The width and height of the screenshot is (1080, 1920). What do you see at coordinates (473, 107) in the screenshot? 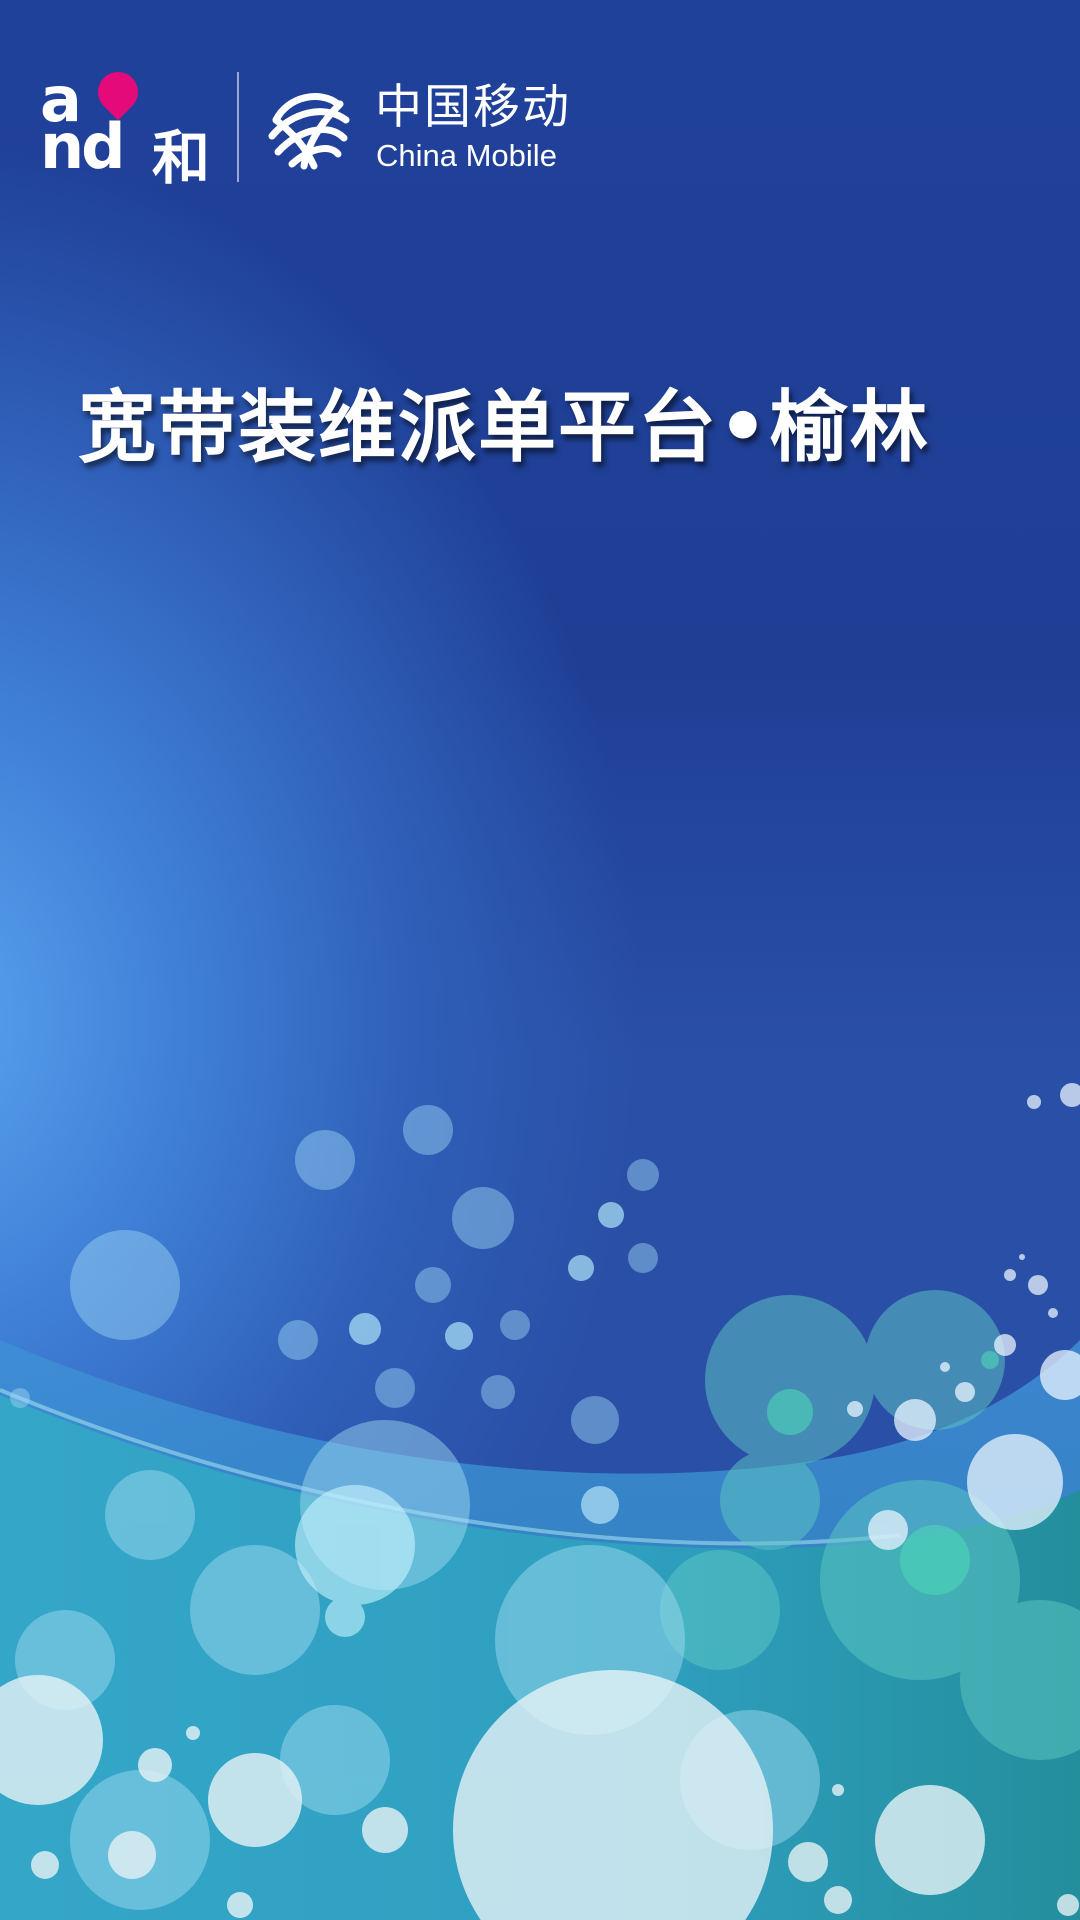
I see `carrier-name-chinese: 中国移动` at bounding box center [473, 107].